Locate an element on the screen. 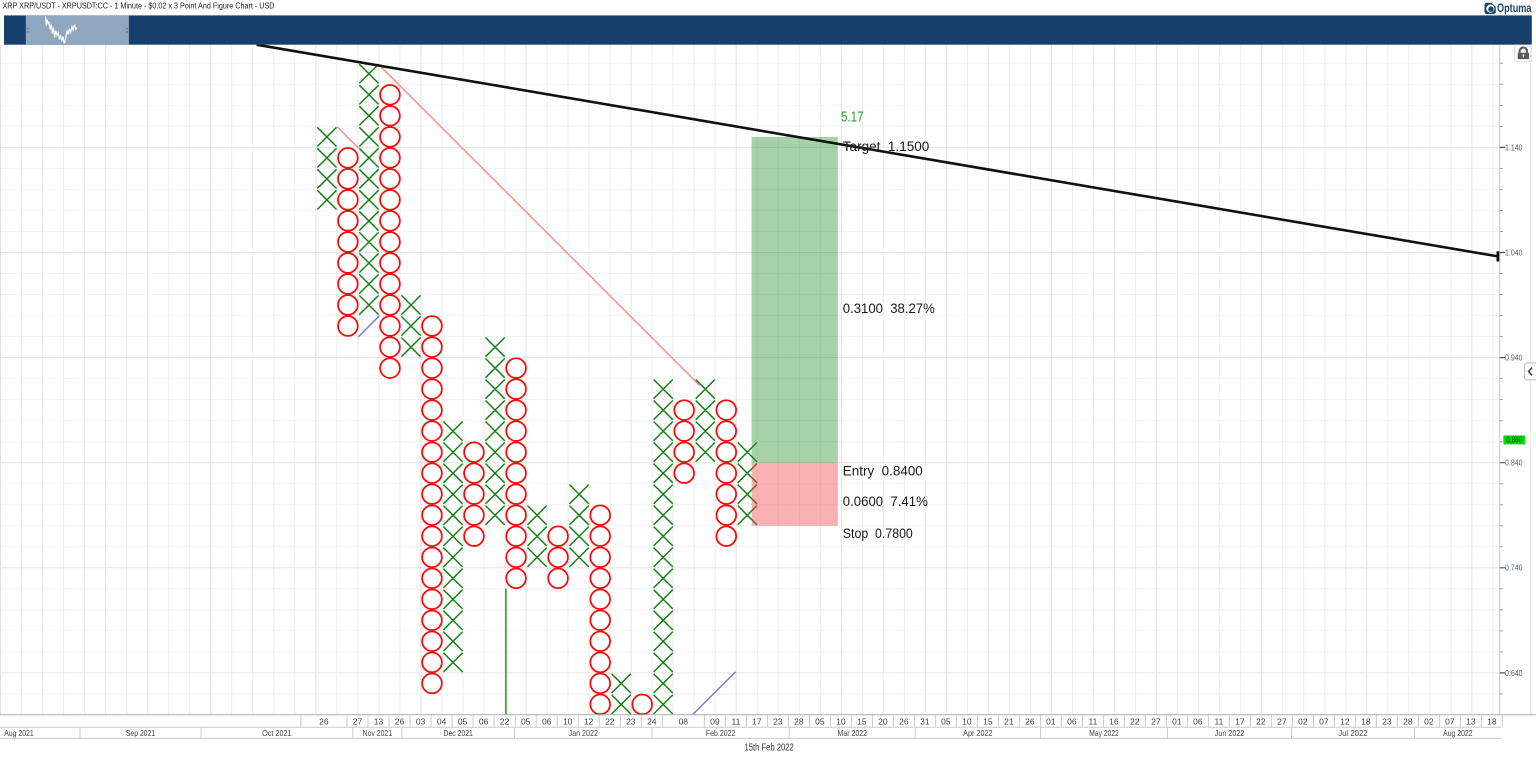  svg-text: Target 1.1500 is located at coordinates (886, 147).